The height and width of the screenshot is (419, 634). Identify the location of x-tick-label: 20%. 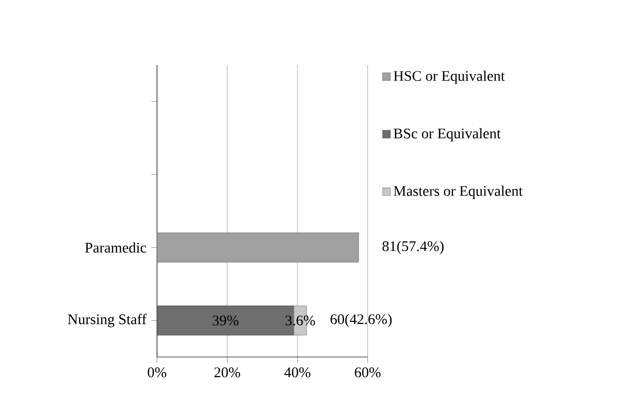
(227, 372).